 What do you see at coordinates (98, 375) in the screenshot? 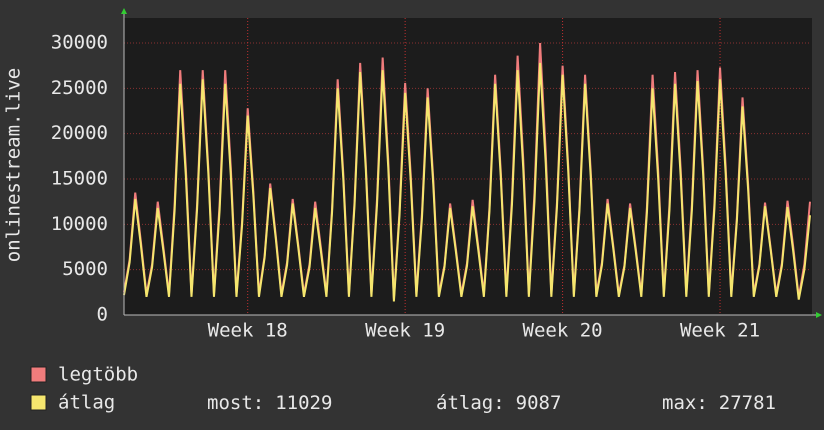
I see `legend-label: legtöbb` at bounding box center [98, 375].